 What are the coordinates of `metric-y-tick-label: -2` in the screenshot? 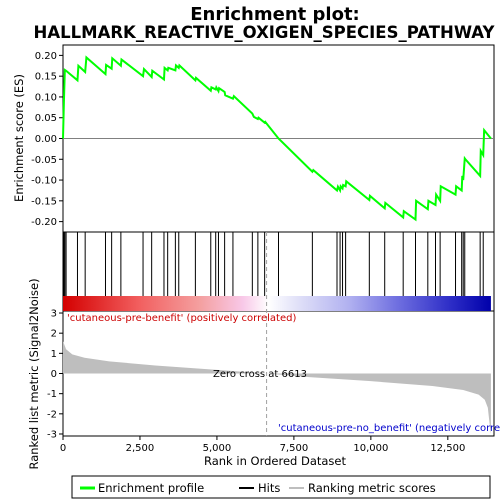 It's located at (52, 414).